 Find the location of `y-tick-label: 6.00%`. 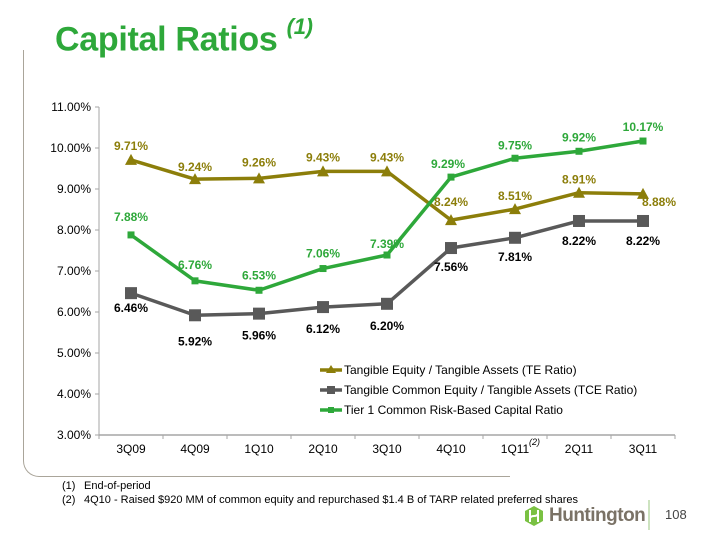

y-tick-label: 6.00% is located at coordinates (74, 312).